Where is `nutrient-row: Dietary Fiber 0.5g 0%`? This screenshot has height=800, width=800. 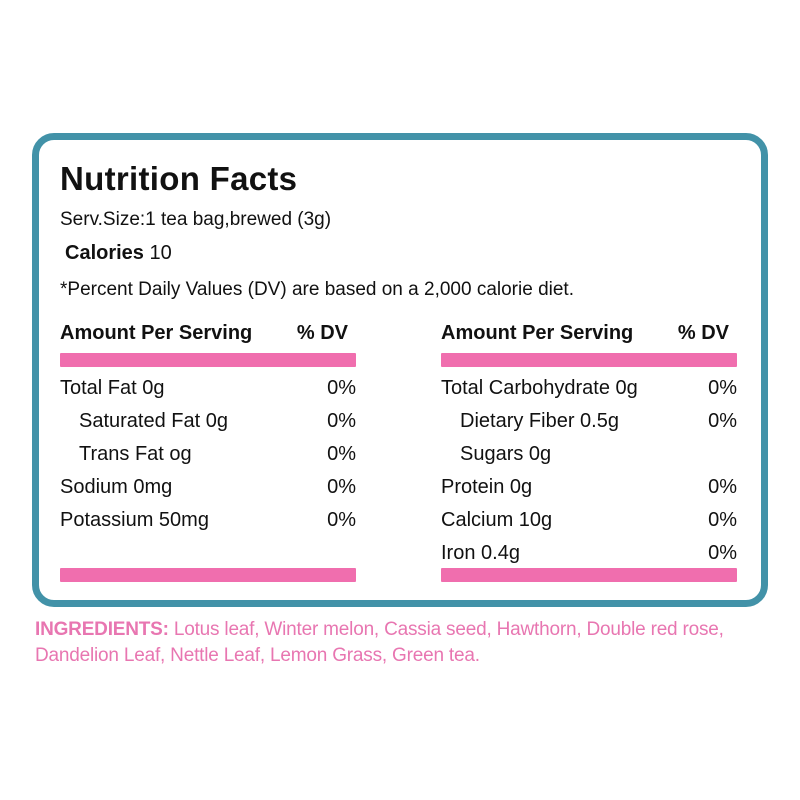 nutrient-row: Dietary Fiber 0.5g 0% is located at coordinates (589, 421).